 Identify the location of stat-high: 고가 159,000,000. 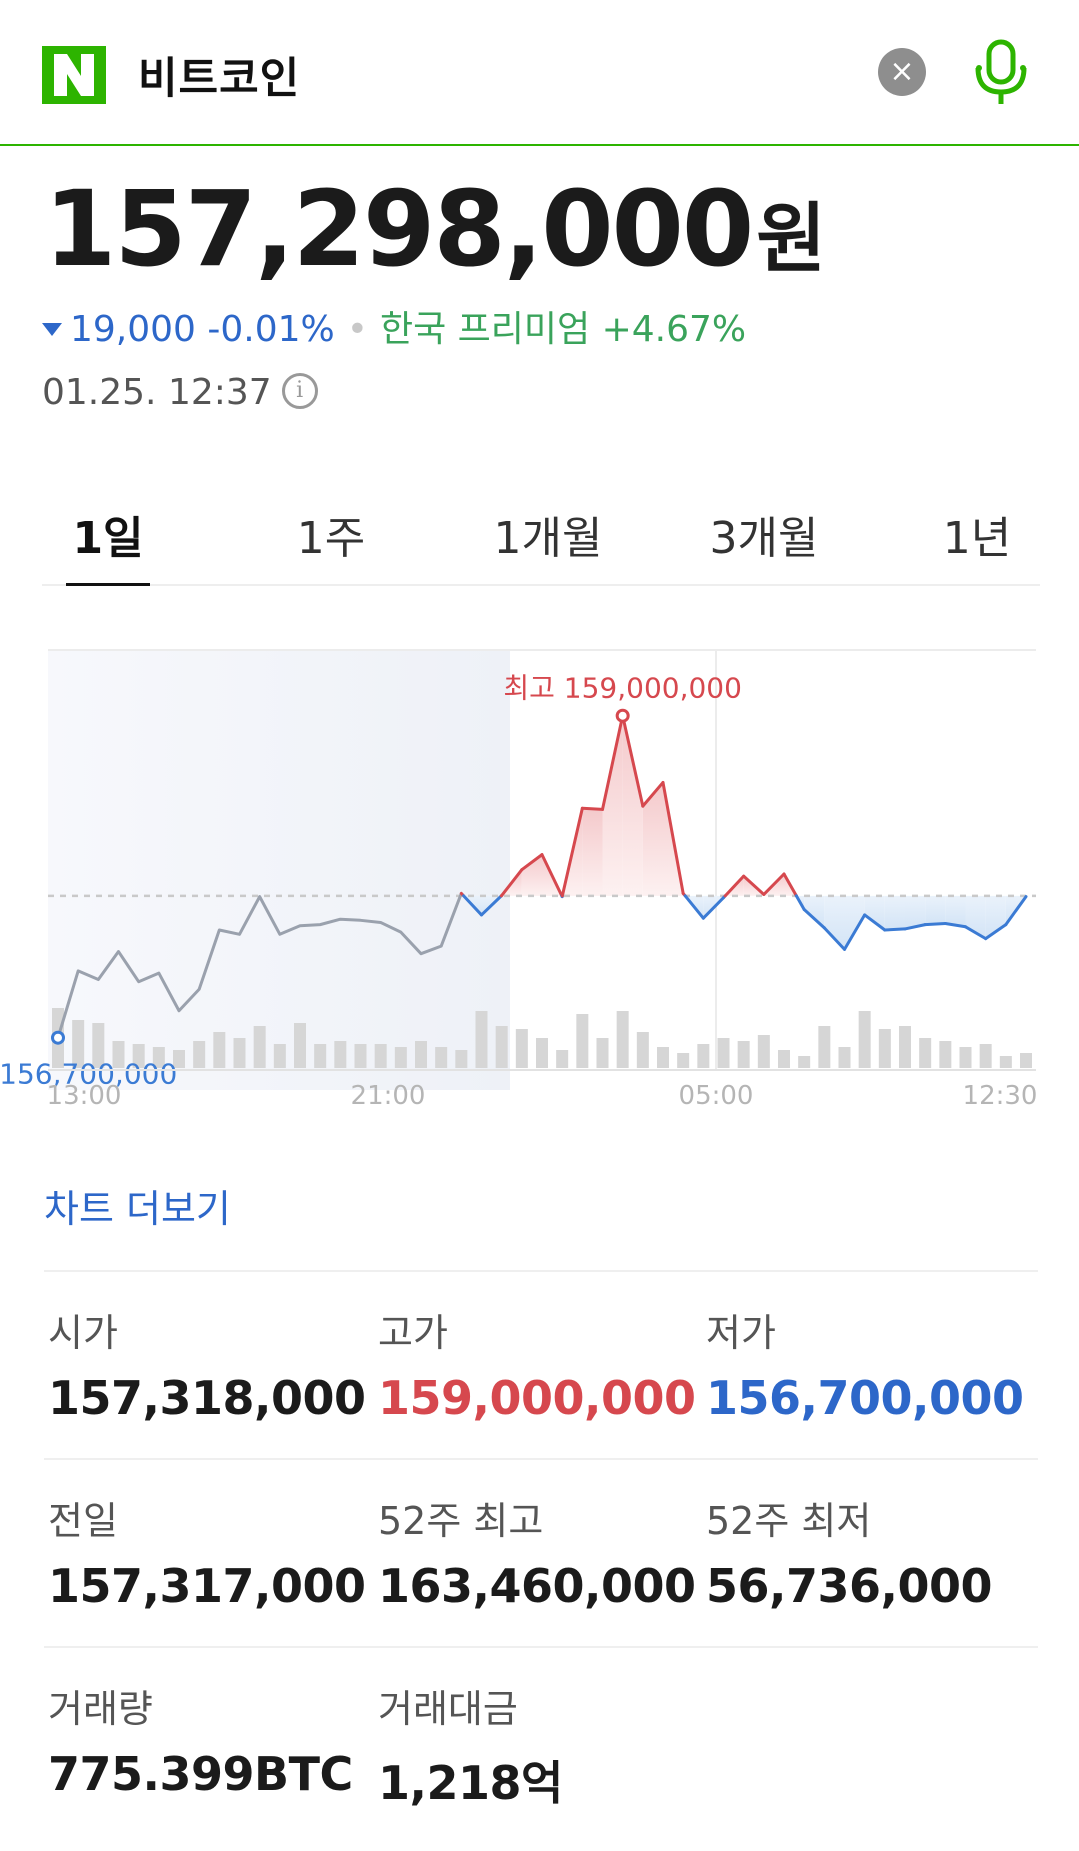
(537, 1363).